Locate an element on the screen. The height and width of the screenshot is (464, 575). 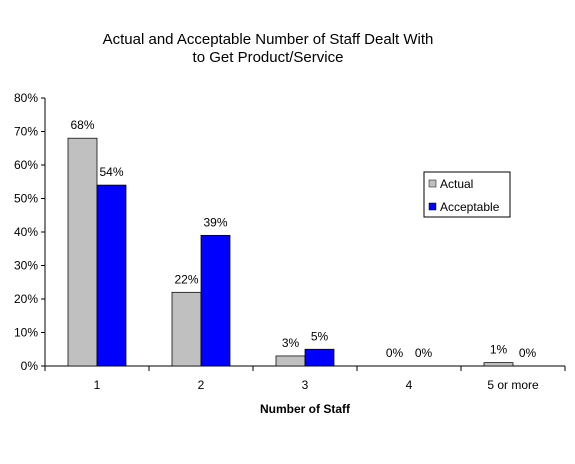
legend-label-acceptable: Acceptable is located at coordinates (470, 207).